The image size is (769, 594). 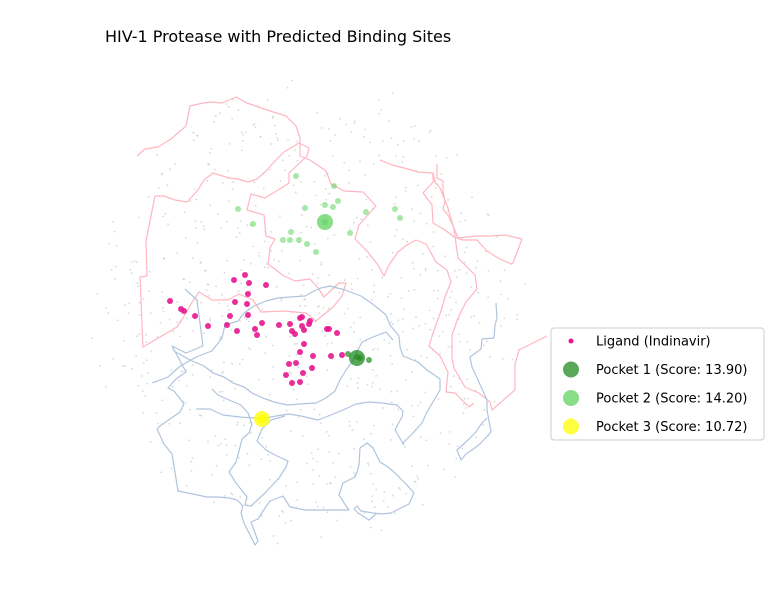 I want to click on backbone-chain-a-tail, so click(x=490, y=292).